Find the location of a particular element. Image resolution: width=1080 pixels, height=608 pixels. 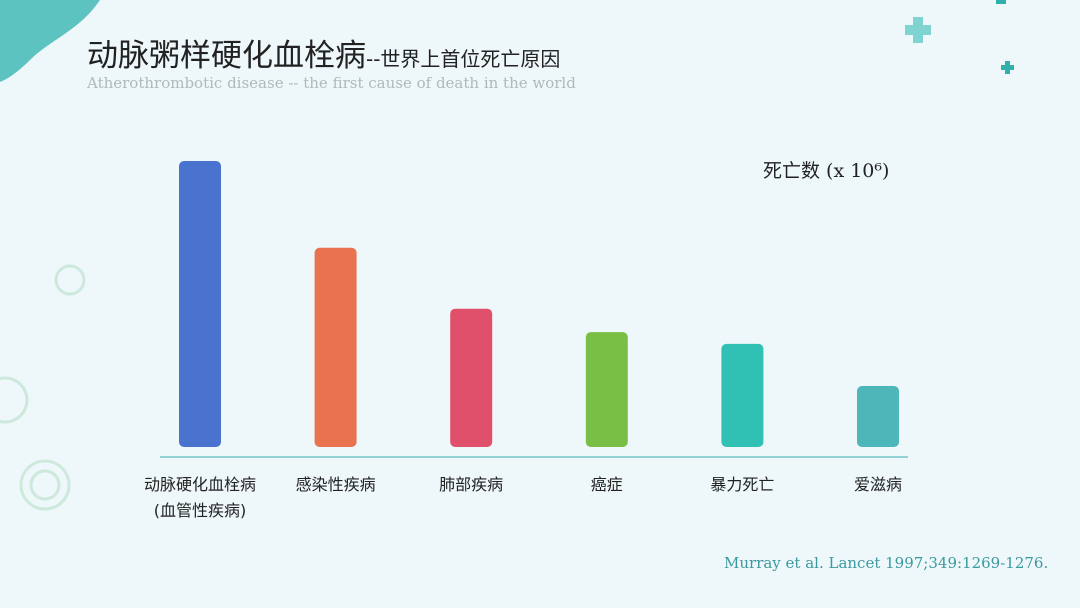

decor-cross is located at coordinates (959, 37).